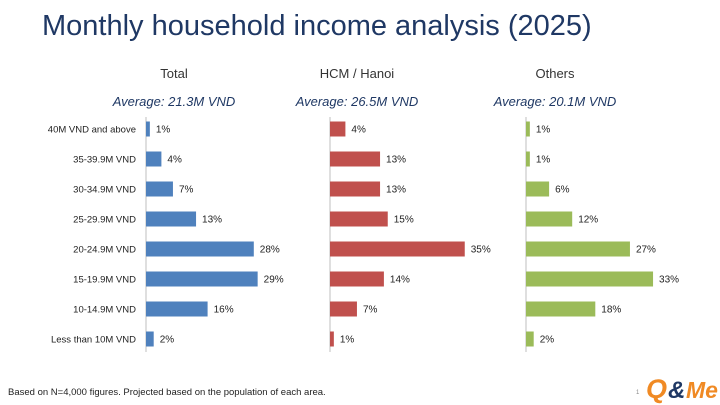  What do you see at coordinates (104, 160) in the screenshot?
I see `category-label-35-39-9m-vnd: 35-39.9M VND` at bounding box center [104, 160].